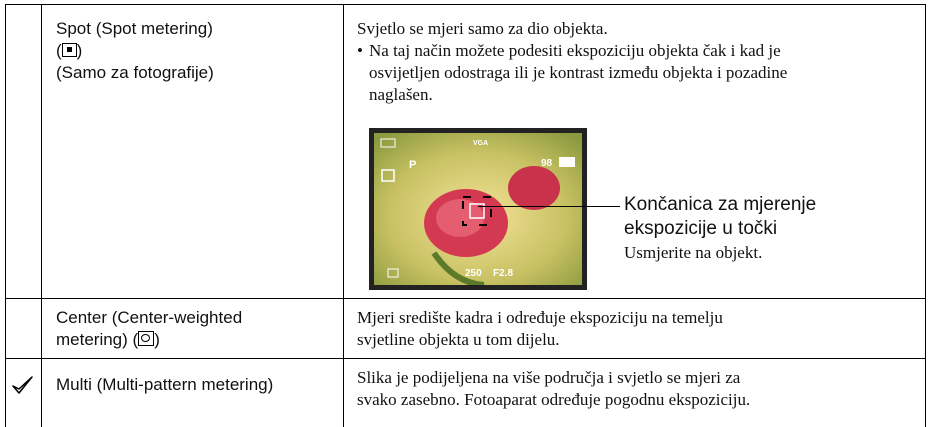 This screenshot has width=930, height=427. What do you see at coordinates (146, 338) in the screenshot?
I see `center-icon` at bounding box center [146, 338].